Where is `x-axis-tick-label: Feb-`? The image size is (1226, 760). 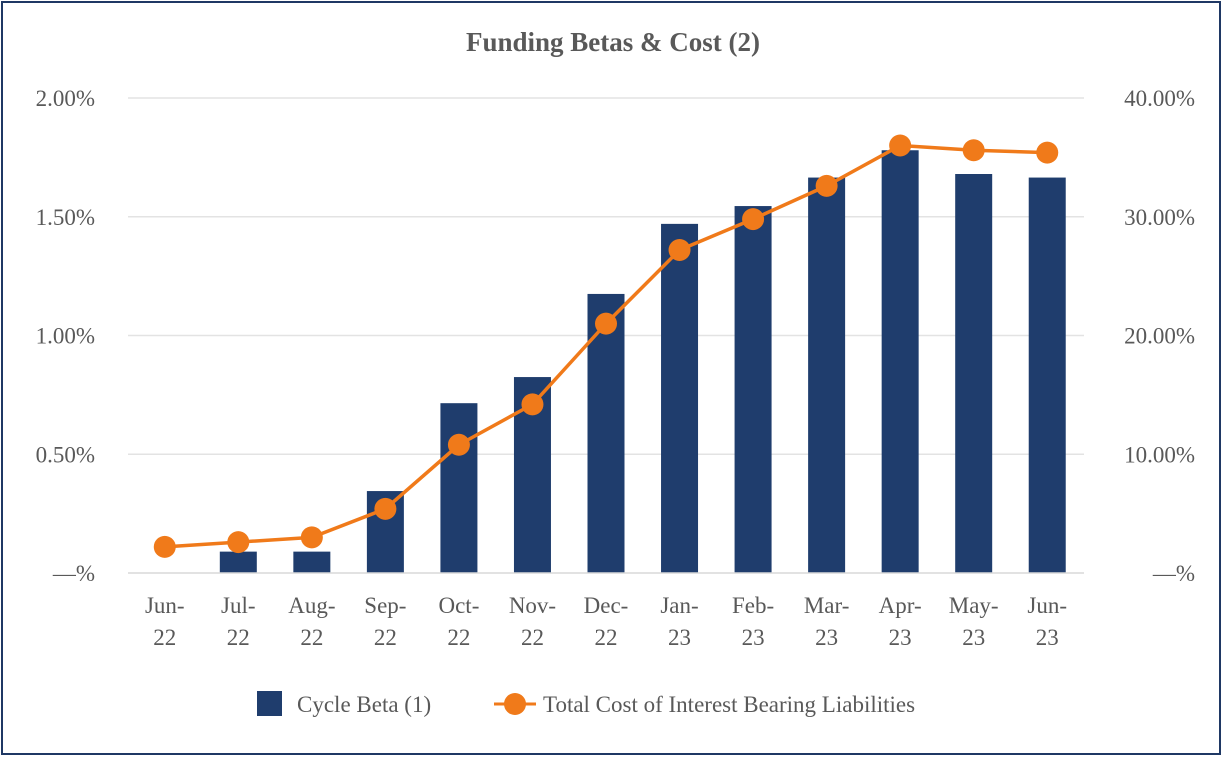 x-axis-tick-label: Feb- is located at coordinates (753, 605).